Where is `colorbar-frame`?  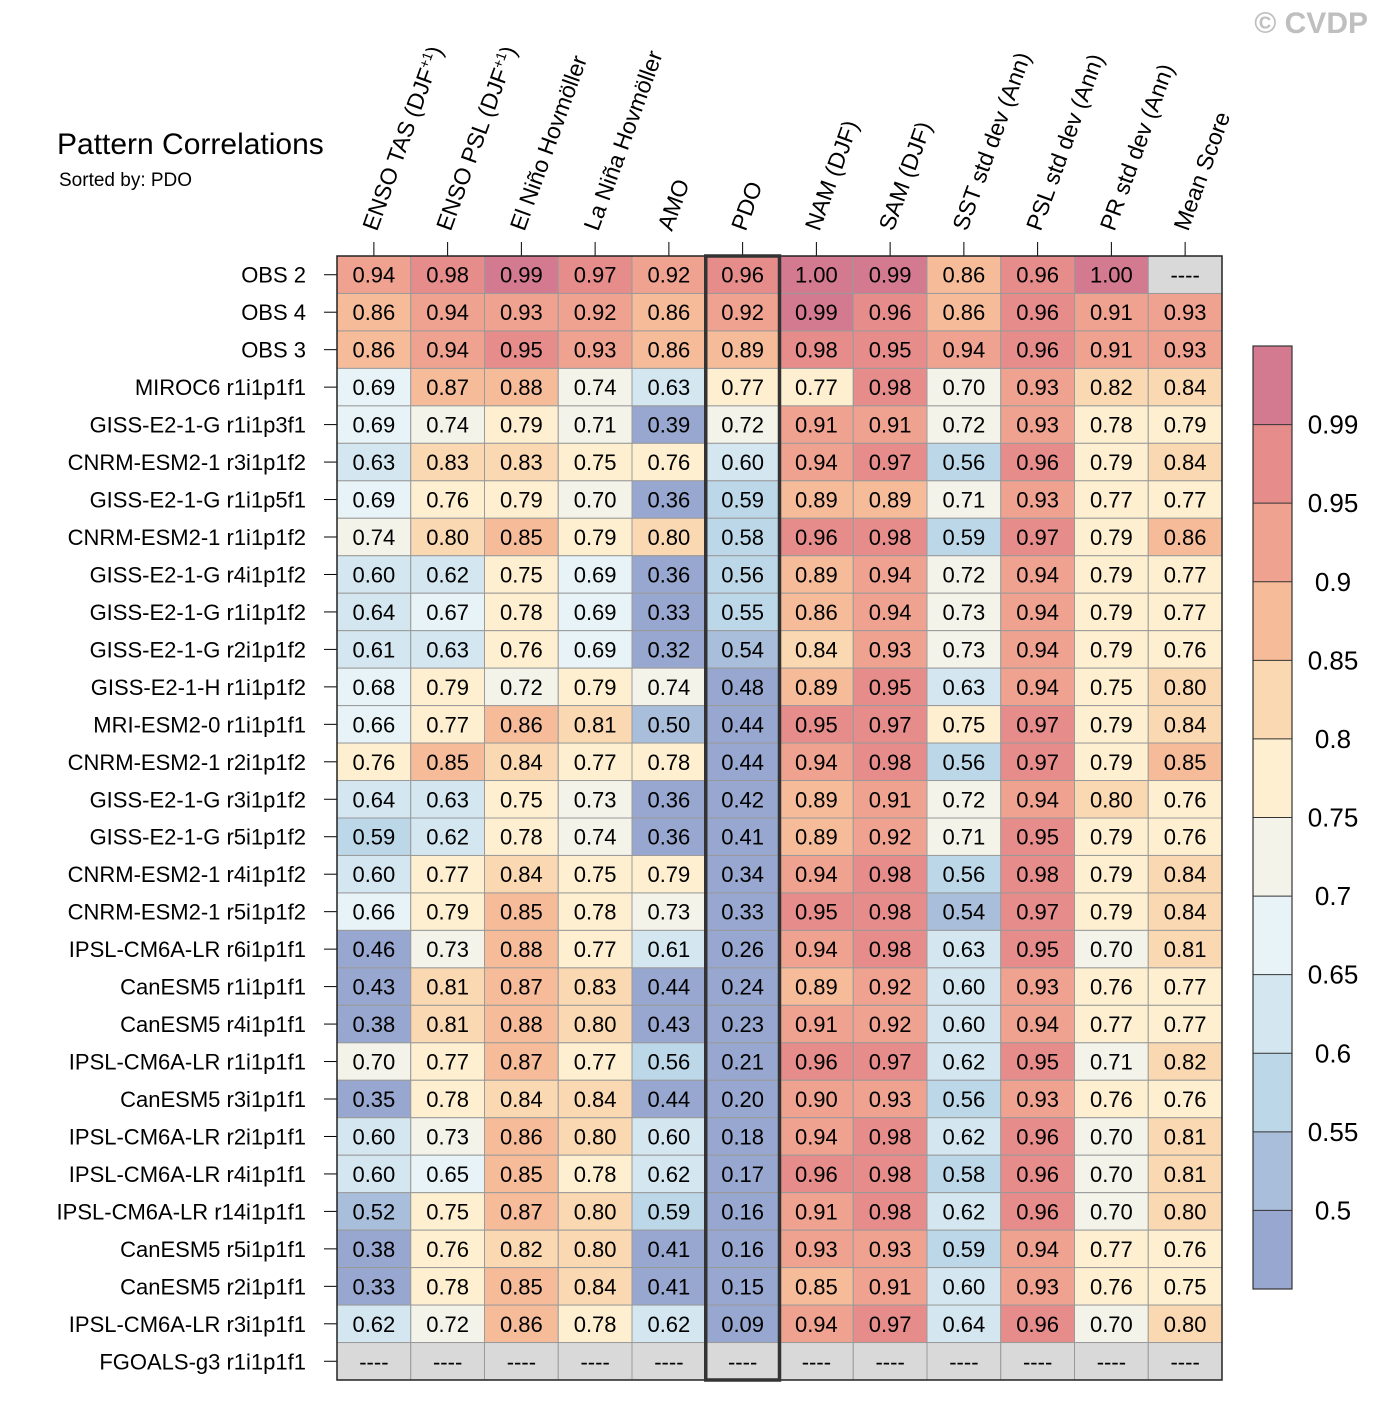
colorbar-frame is located at coordinates (1272, 817).